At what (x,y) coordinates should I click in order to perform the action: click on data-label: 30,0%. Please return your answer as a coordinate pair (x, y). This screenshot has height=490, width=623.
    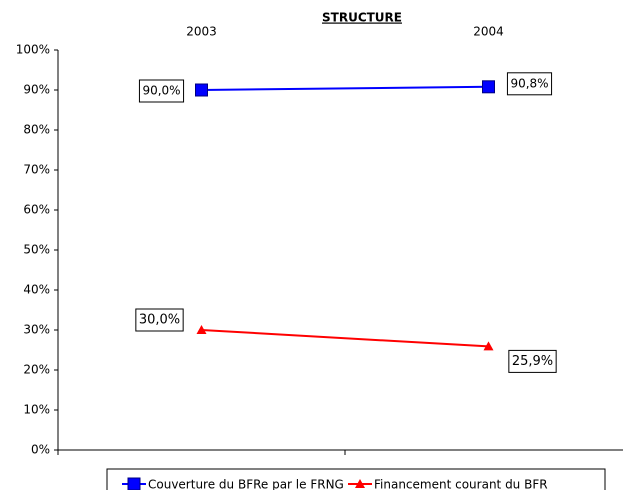
    Looking at the image, I should click on (159, 320).